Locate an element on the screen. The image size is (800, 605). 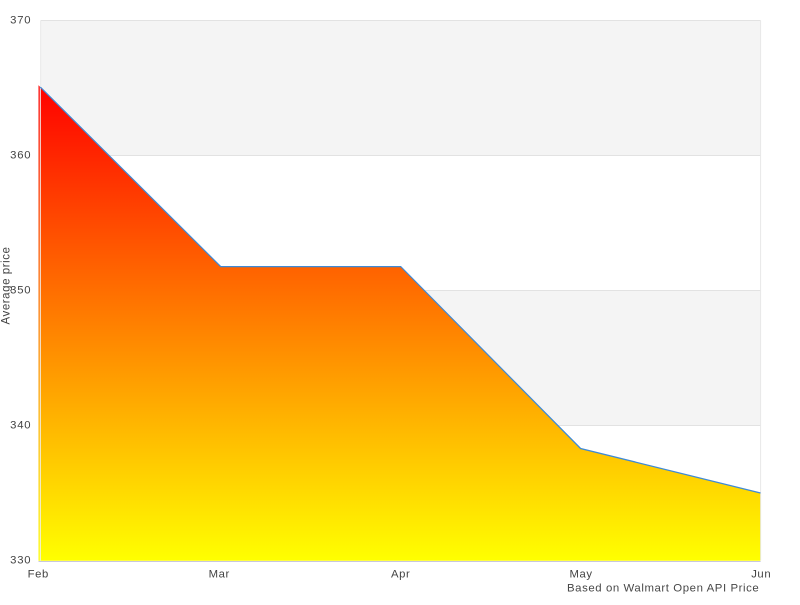
svg-text: Apr is located at coordinates (400, 575).